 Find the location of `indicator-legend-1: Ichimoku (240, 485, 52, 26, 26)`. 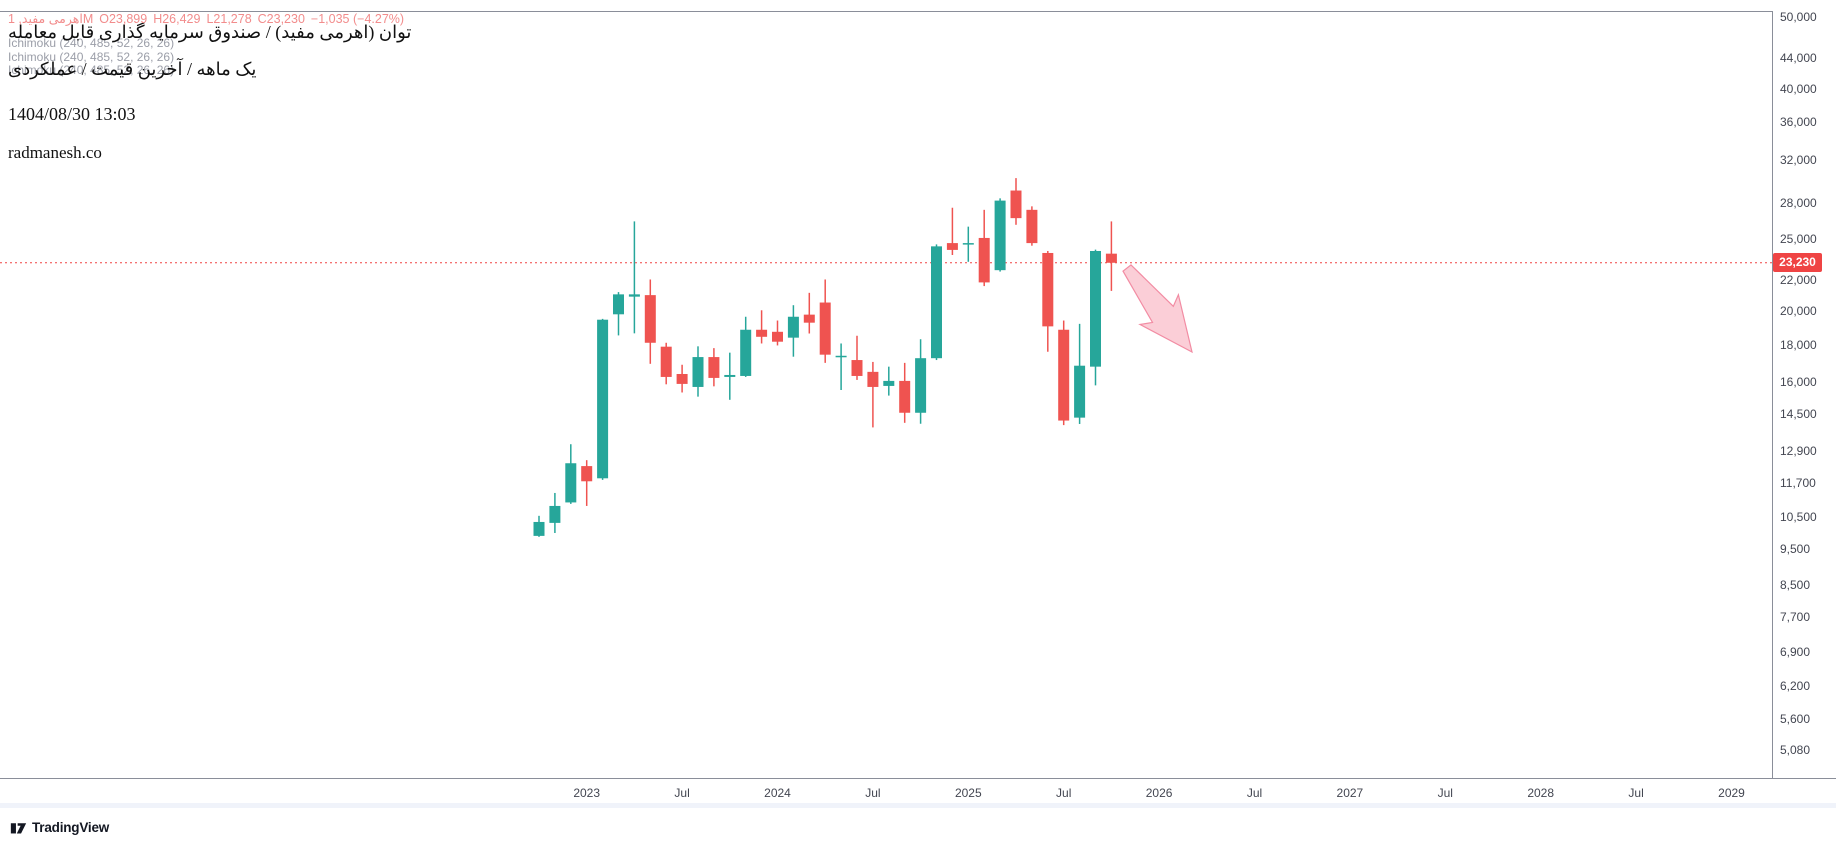

indicator-legend-1: Ichimoku (240, 485, 52, 26, 26) is located at coordinates (91, 43).